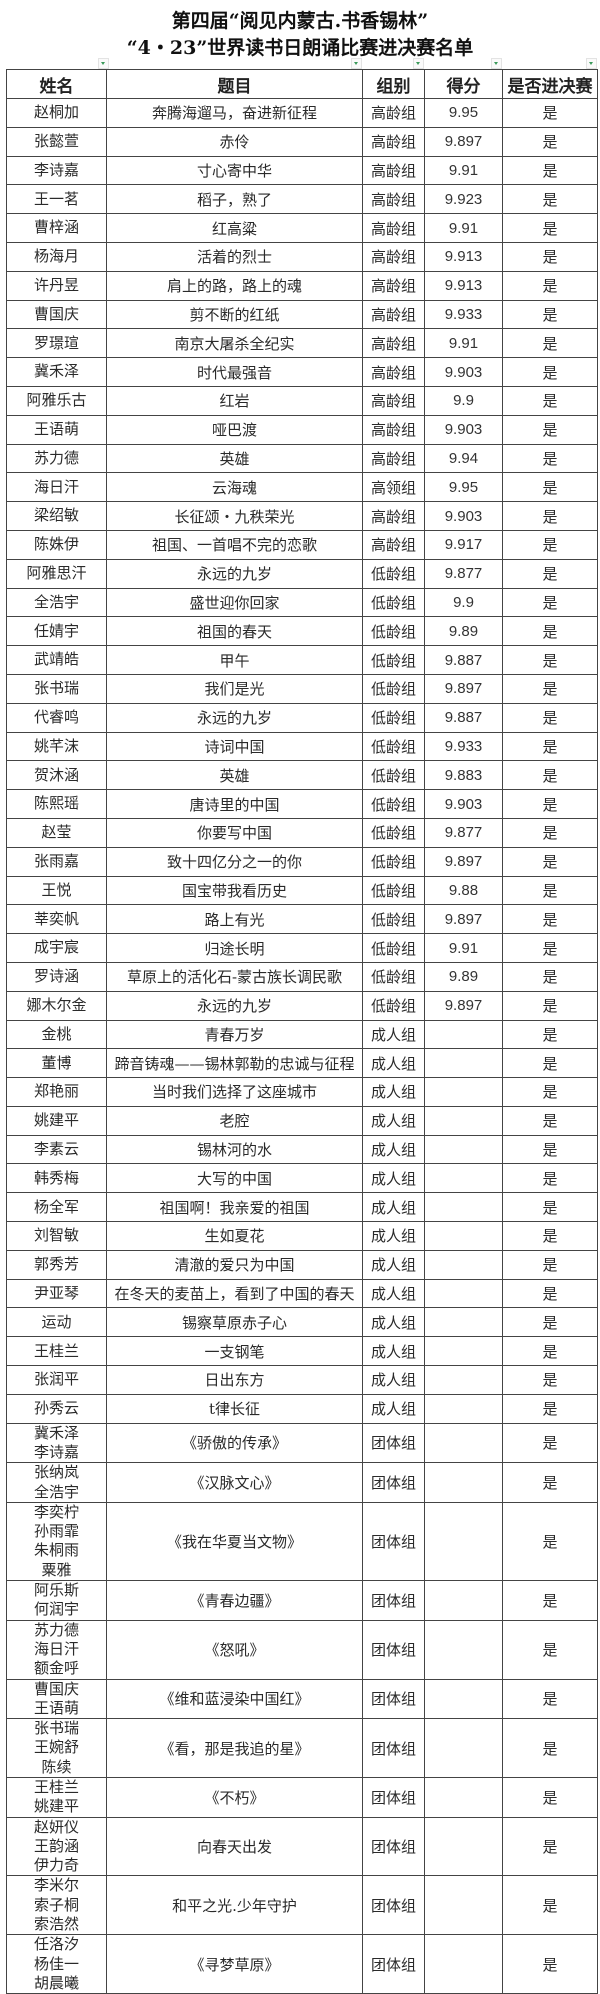 The image size is (600, 1994). I want to click on cell-name: 李奕柠 孙雨霏 朱桐雨 粟雅, so click(56, 1541).